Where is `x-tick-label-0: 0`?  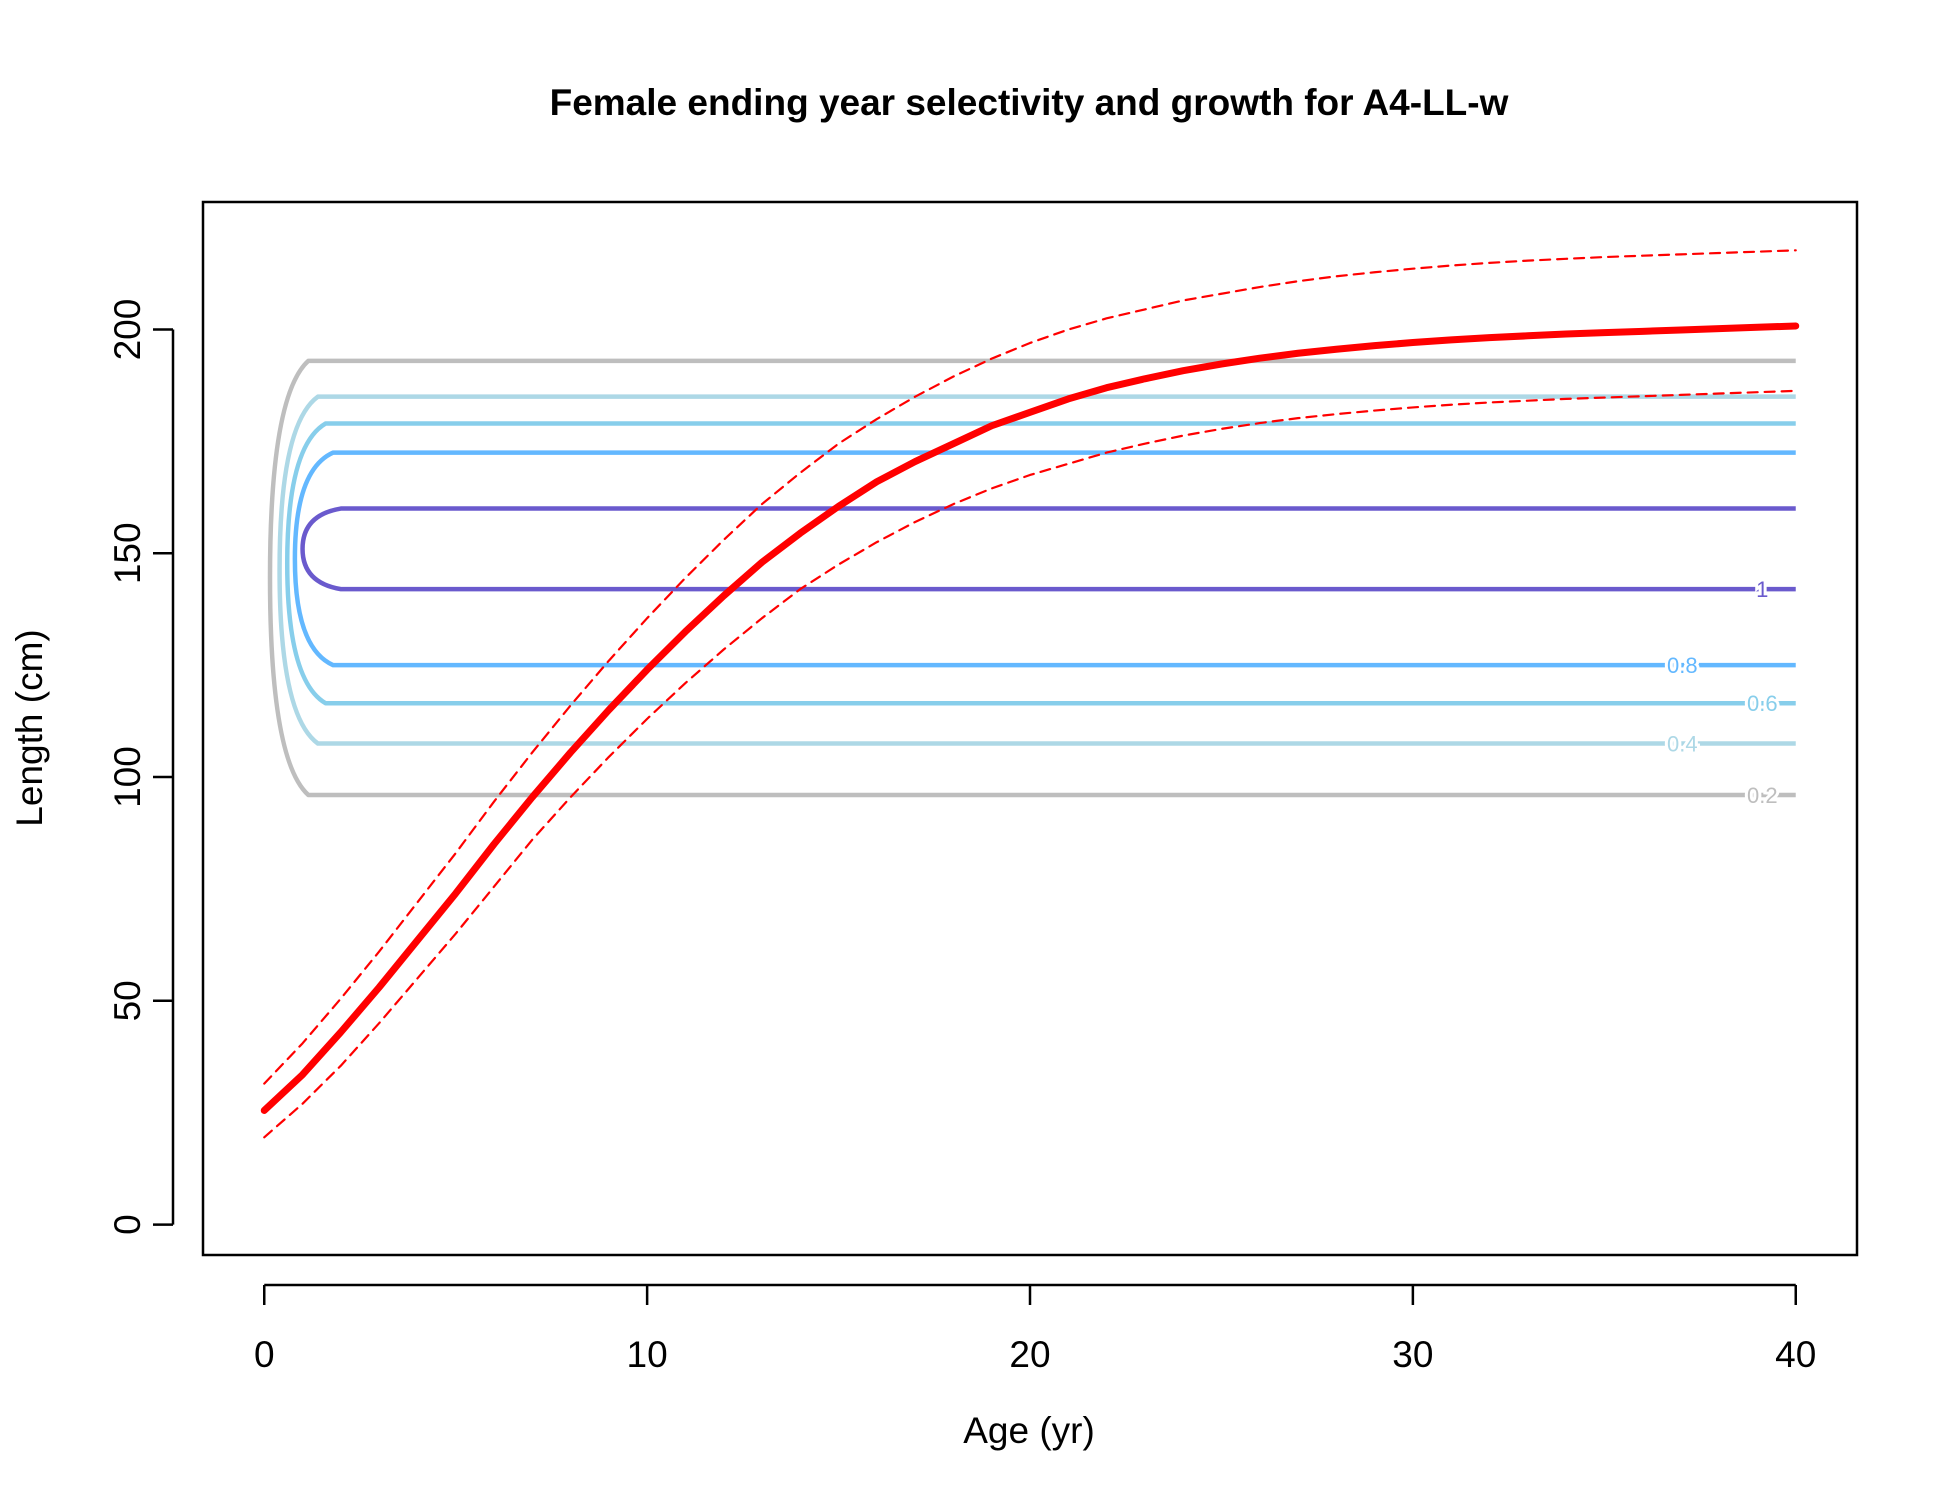
x-tick-label-0: 0 is located at coordinates (264, 1354).